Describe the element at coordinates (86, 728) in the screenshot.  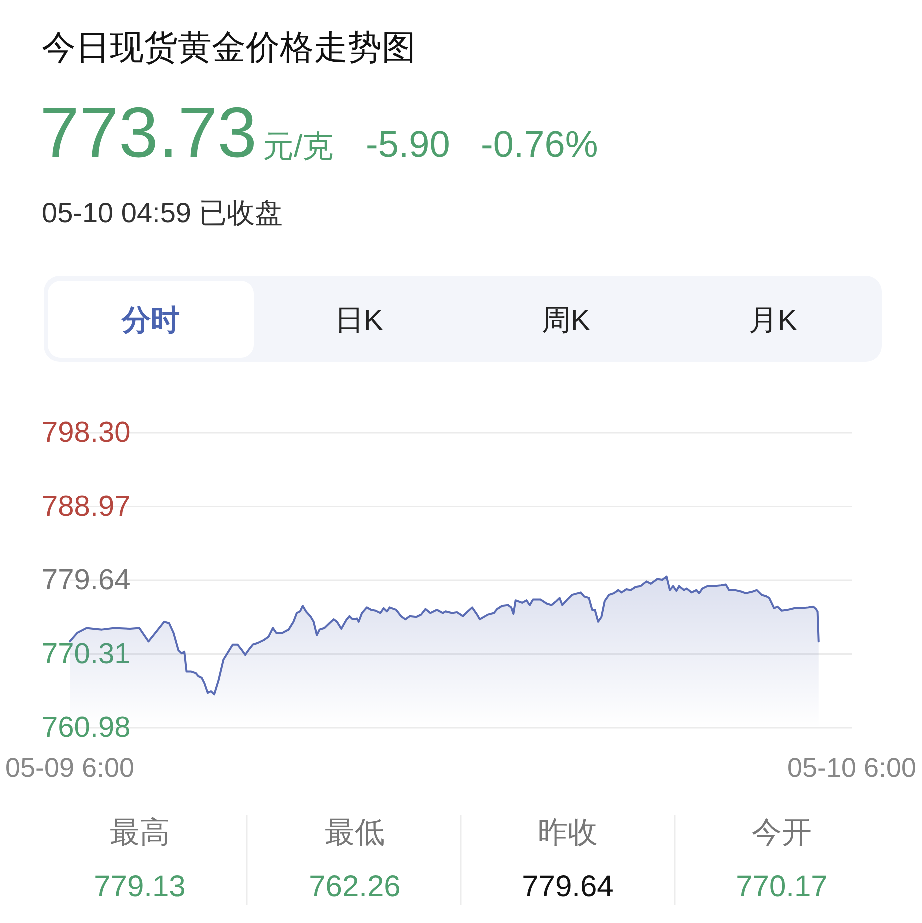
I see `y-tick-label: 760.98` at that location.